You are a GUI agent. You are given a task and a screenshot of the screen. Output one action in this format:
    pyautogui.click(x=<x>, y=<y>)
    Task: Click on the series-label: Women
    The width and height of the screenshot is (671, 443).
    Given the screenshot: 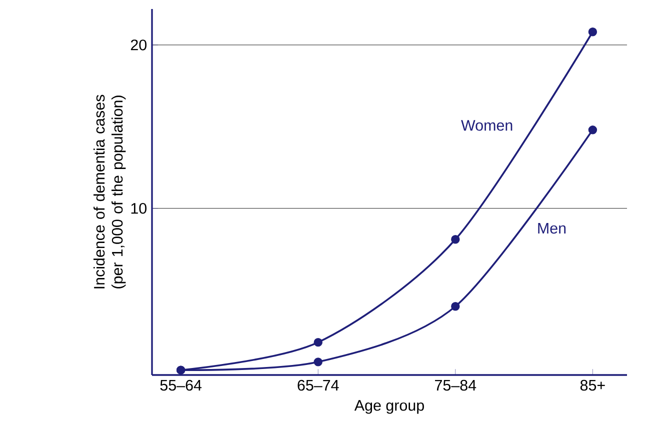 What is the action you would take?
    pyautogui.click(x=486, y=125)
    